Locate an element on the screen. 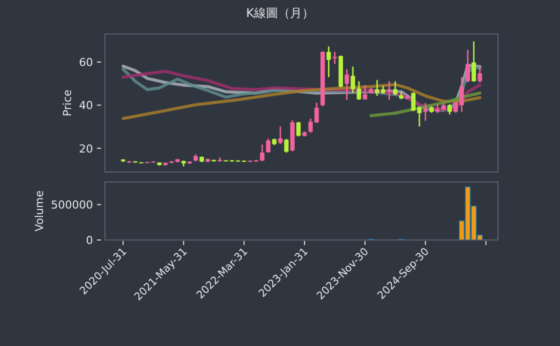 This screenshot has width=560, height=346. chart-title: K線圖（月） is located at coordinates (280, 13).